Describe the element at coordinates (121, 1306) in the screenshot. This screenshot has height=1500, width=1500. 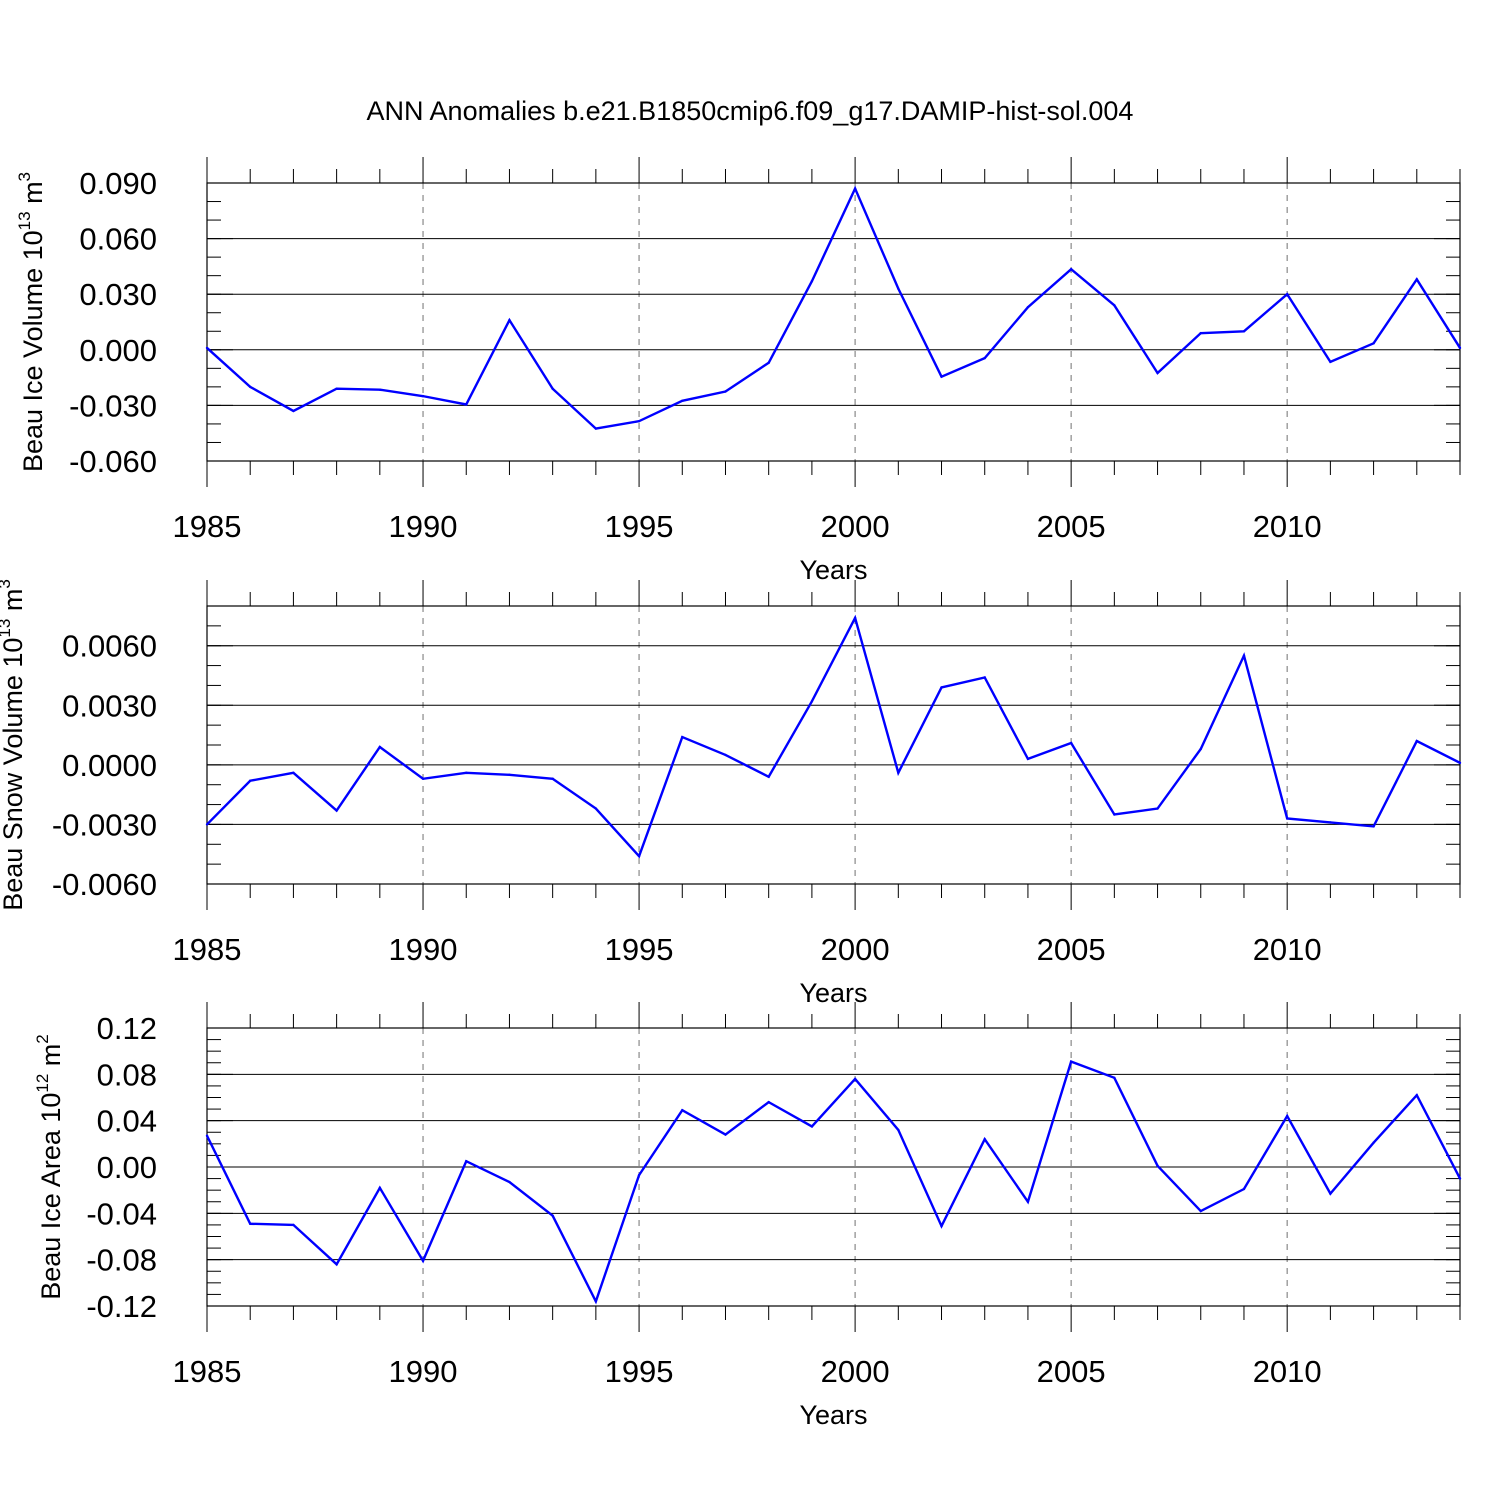
I see `y-tick-label: -0.12` at that location.